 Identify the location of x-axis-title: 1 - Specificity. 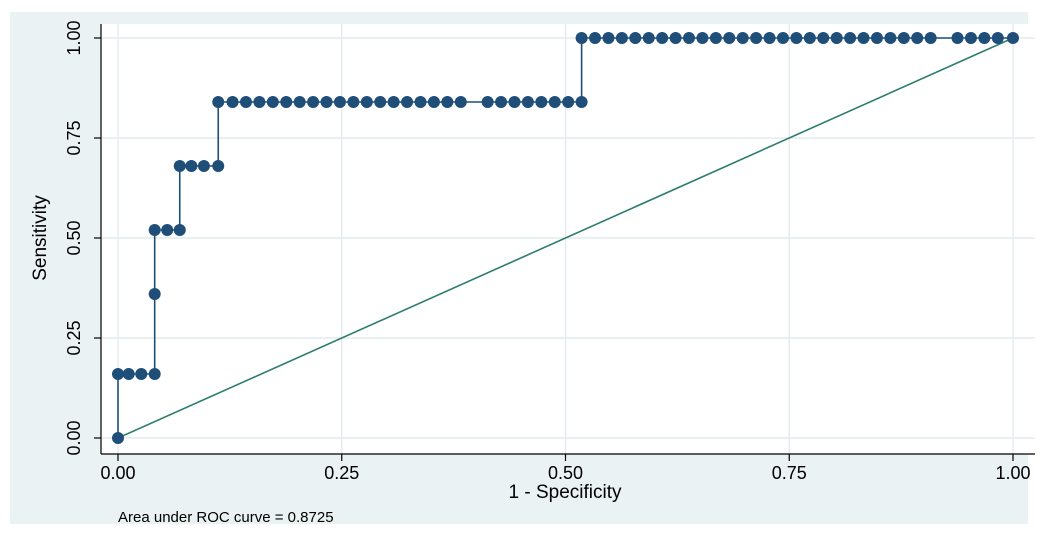
(565, 492).